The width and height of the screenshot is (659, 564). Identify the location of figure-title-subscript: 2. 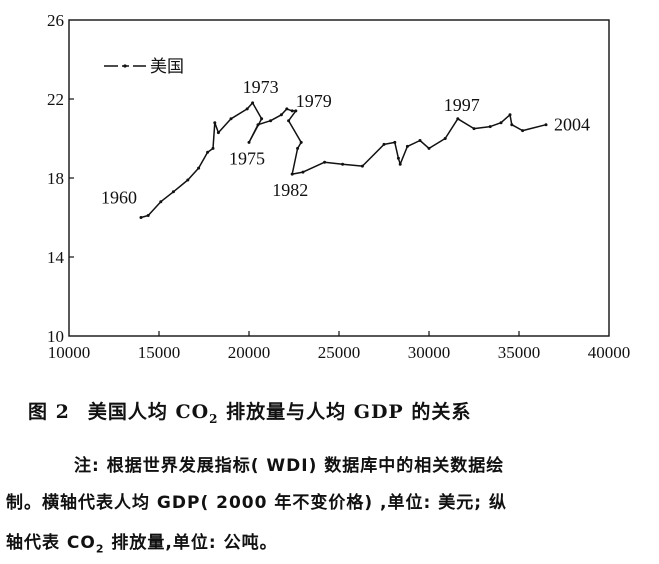
(214, 418).